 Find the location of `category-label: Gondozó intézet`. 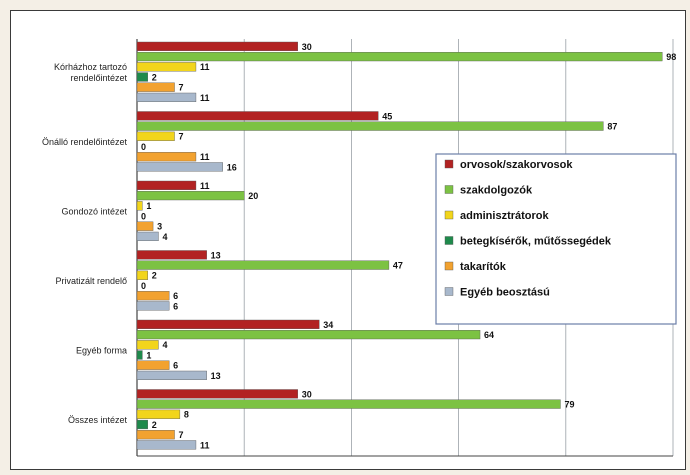

category-label: Gondozó intézet is located at coordinates (94, 212).